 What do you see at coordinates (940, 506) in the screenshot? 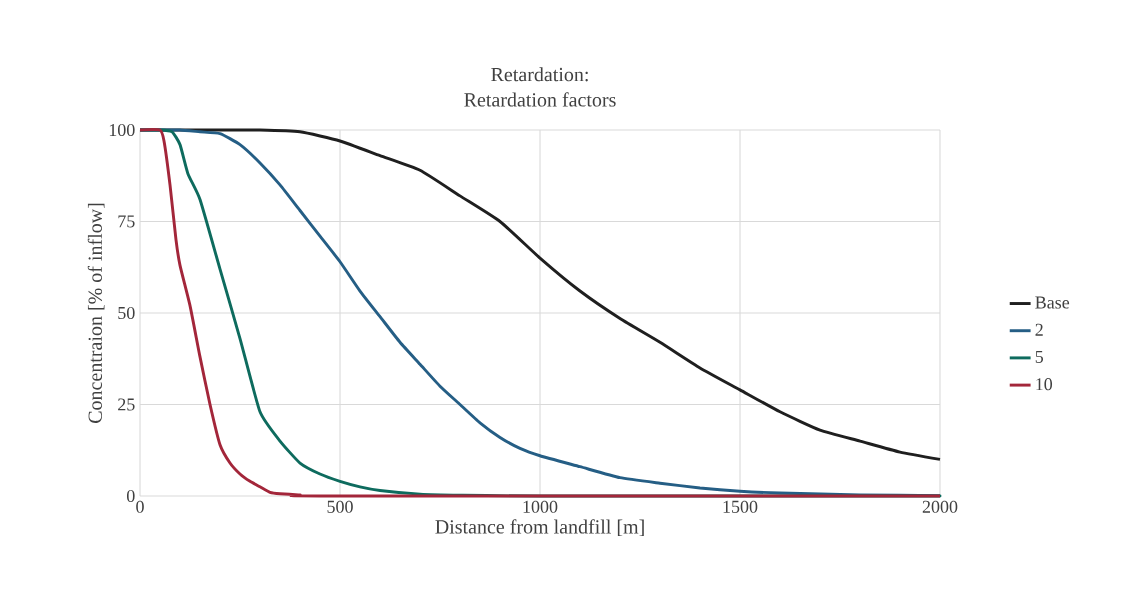
I see `x-tick-label: 2000` at bounding box center [940, 506].